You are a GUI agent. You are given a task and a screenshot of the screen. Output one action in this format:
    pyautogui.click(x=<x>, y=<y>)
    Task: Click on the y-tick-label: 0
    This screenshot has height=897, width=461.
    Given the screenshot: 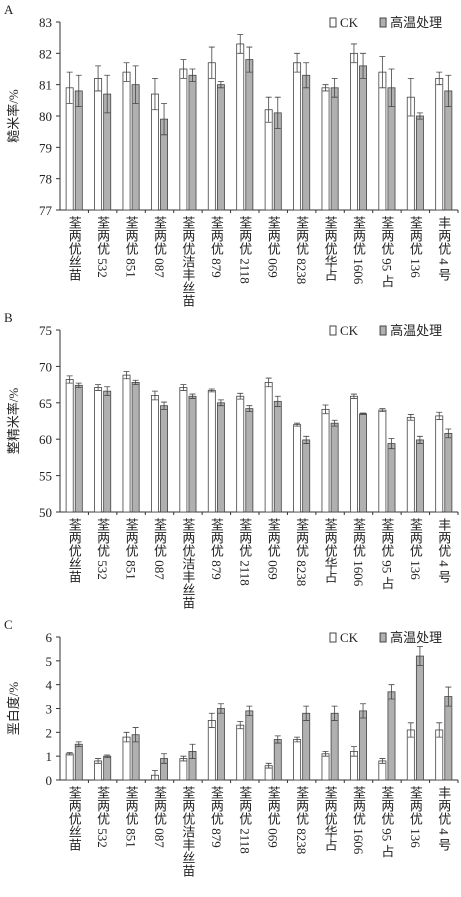 What is the action you would take?
    pyautogui.click(x=49, y=780)
    